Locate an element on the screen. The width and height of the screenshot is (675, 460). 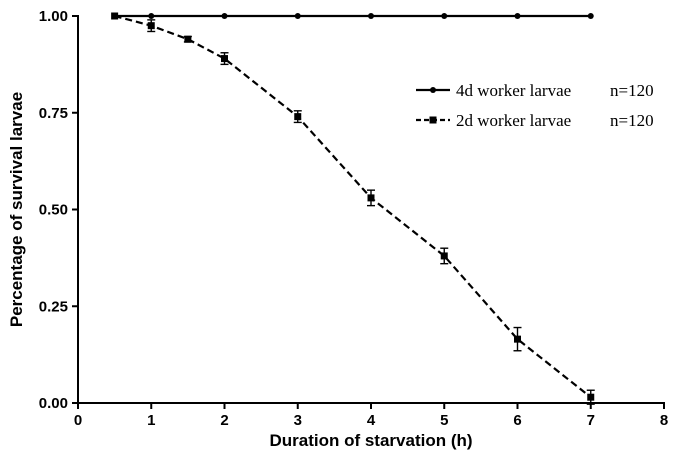
x-ticks: 0 1 2 3 4 5 6 7 8 is located at coordinates (371, 416).